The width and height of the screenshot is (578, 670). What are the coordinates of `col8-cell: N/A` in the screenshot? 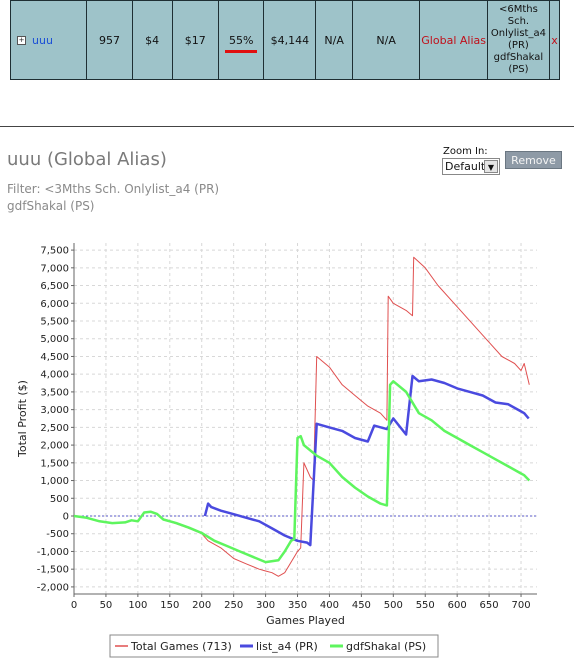 It's located at (386, 40).